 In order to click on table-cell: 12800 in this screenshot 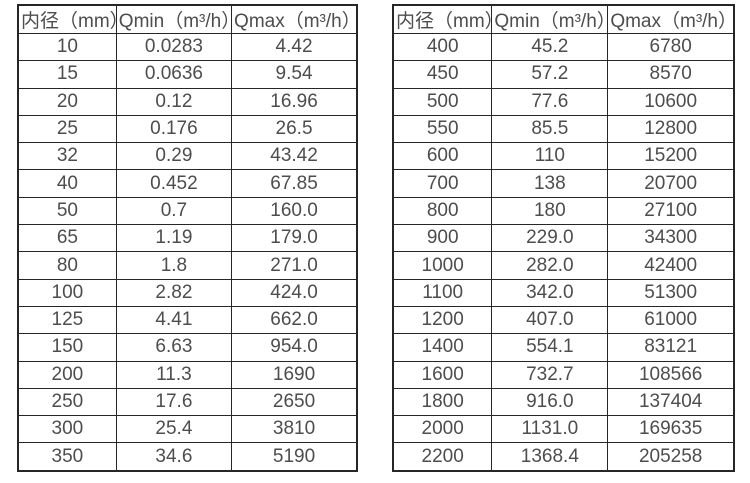, I will do `click(671, 129)`.